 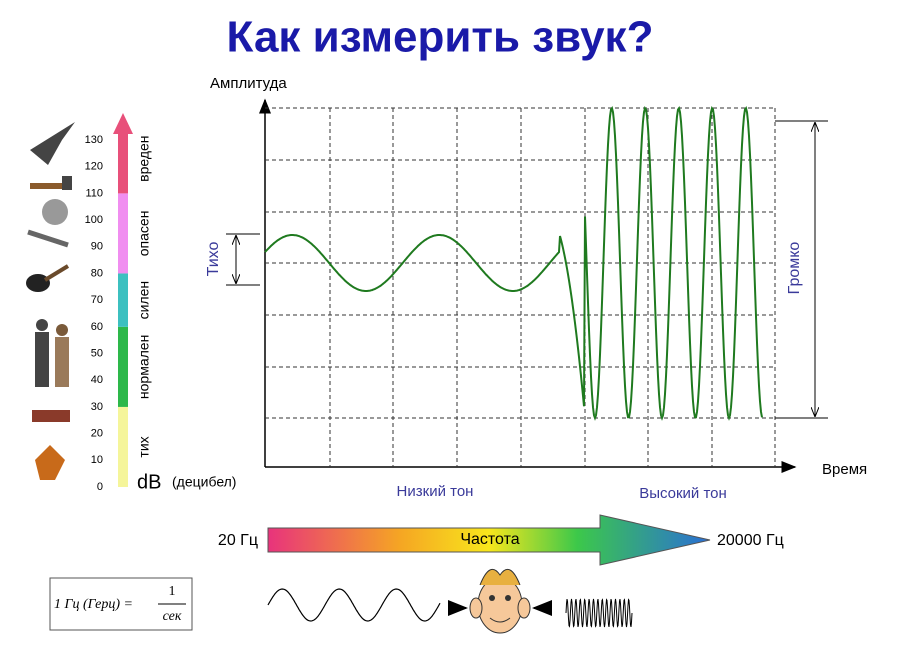 What do you see at coordinates (794, 268) in the screenshot?
I see `loud-label: Громко` at bounding box center [794, 268].